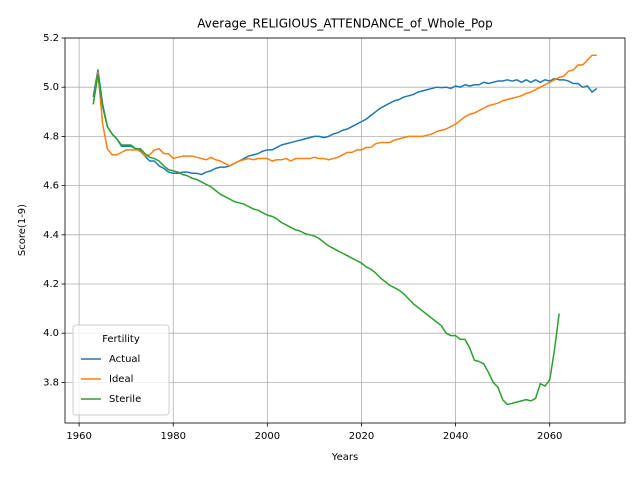  I want to click on y-tick-label: 4.0, so click(51, 333).